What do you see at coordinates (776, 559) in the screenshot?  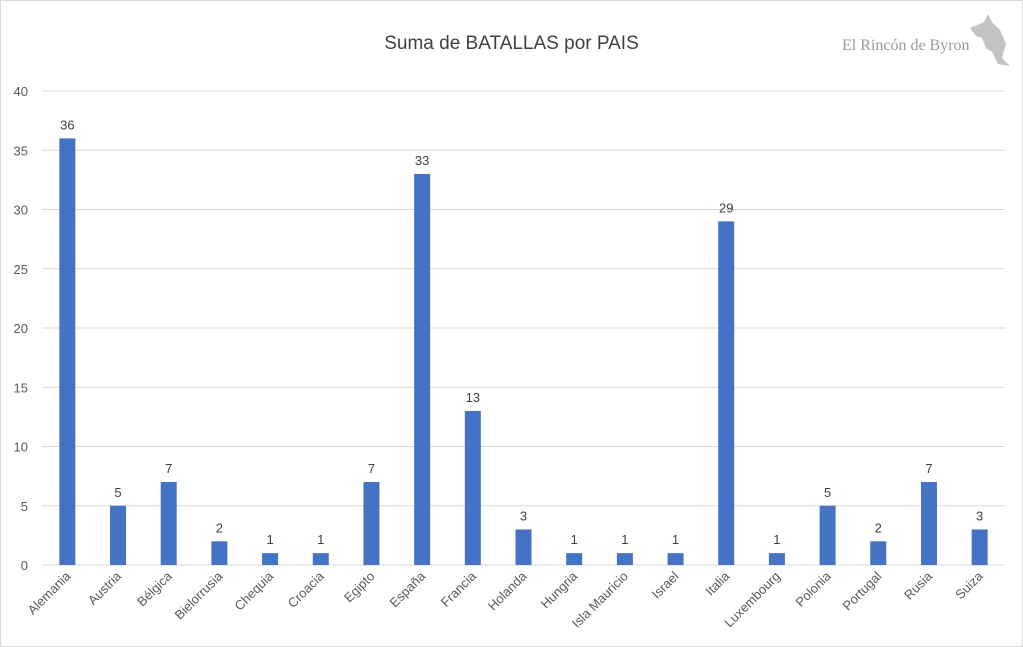 I see `bar-luxembourg` at bounding box center [776, 559].